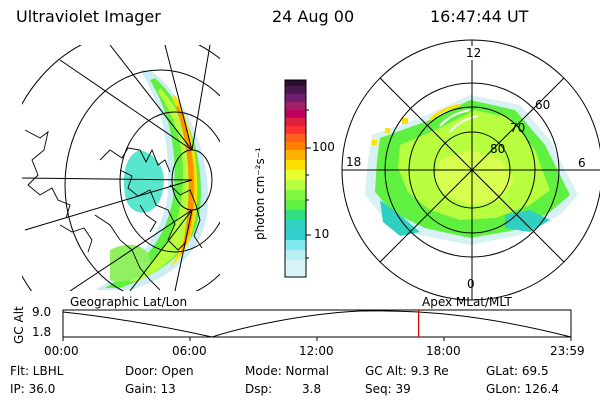 This screenshot has width=600, height=400. Describe the element at coordinates (316, 351) in the screenshot. I see `time-tick-1200: 12:00` at that location.